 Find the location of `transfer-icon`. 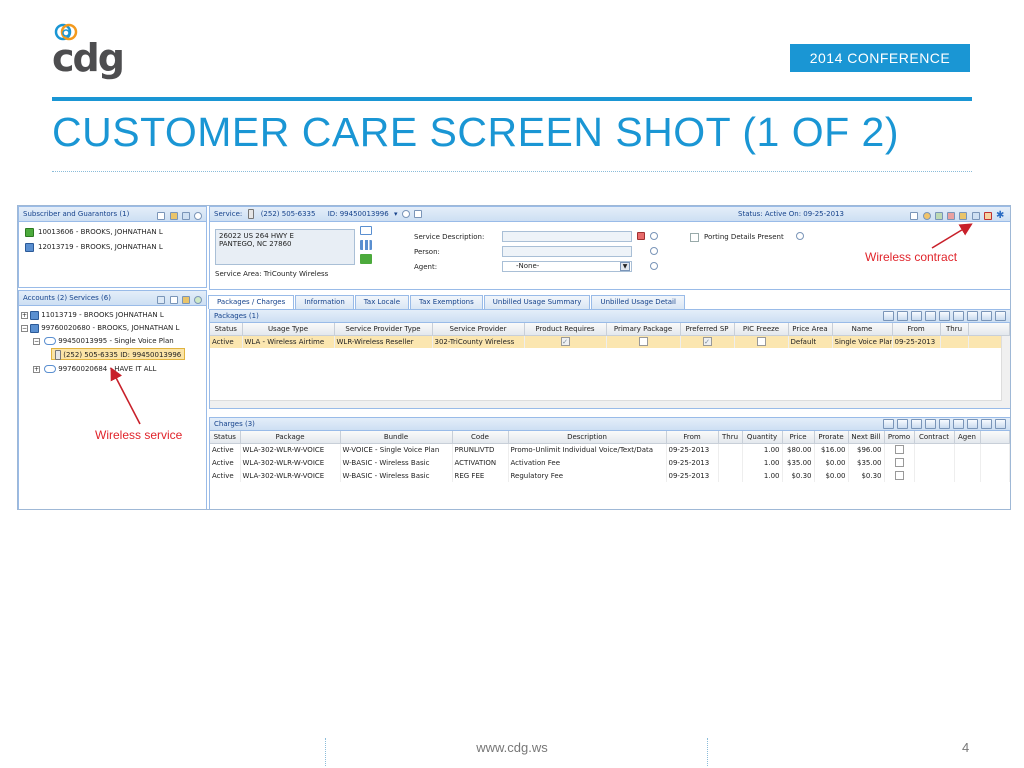

transfer-icon is located at coordinates (173, 216).